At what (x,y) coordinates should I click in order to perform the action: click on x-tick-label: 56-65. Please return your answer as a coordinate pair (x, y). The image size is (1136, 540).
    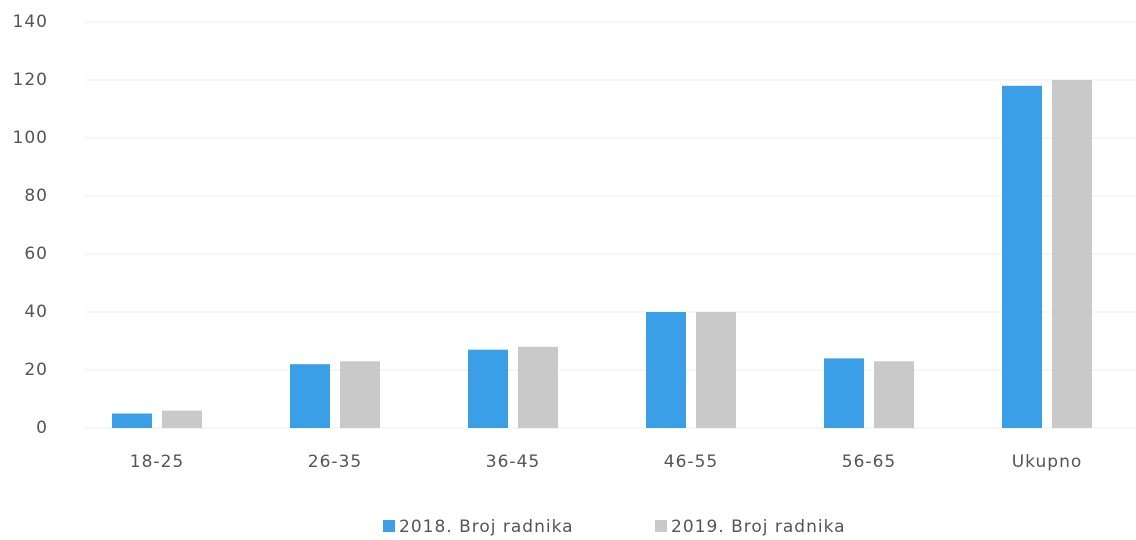
    Looking at the image, I should click on (869, 462).